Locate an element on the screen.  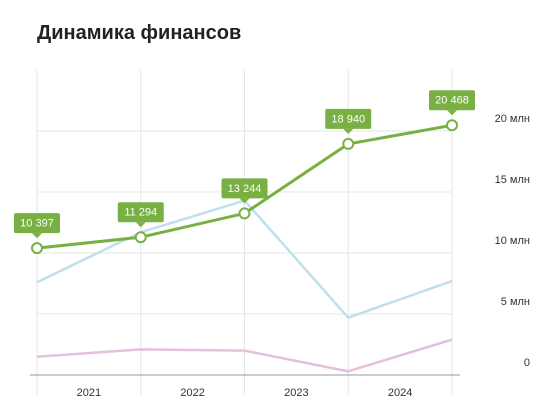
y-tick-label: 20 млн is located at coordinates (512, 119).